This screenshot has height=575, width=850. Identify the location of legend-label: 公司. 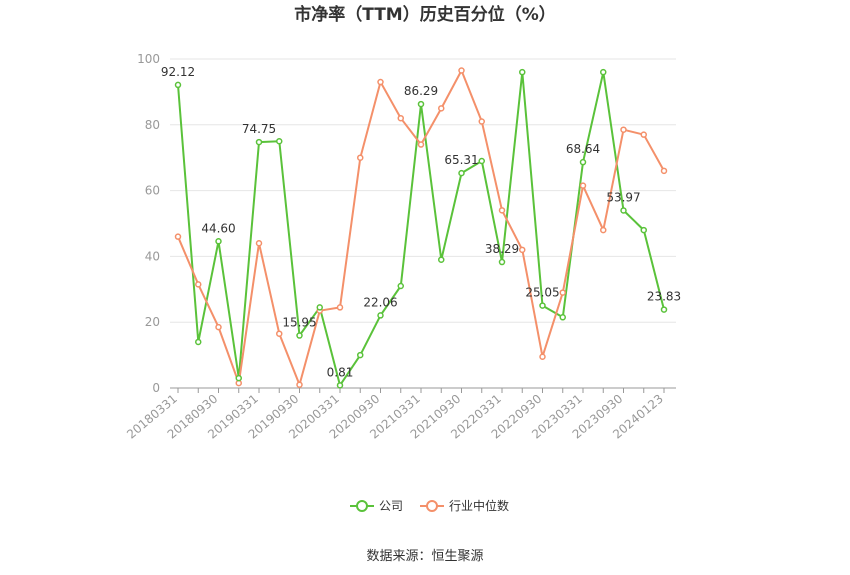
(391, 506).